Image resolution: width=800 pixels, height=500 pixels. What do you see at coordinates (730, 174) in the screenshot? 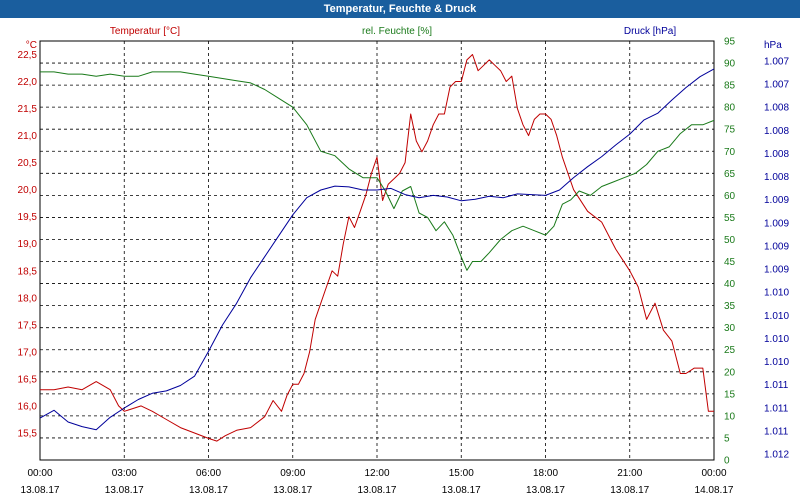
I see `humidity-tick-label: 65` at bounding box center [730, 174].